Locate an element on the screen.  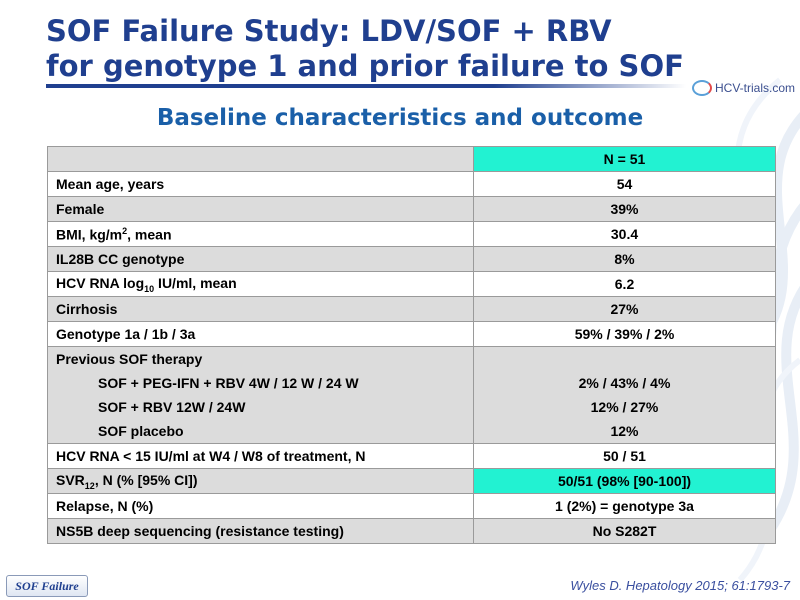
slide-subtitle: Baseline characteristics and outcome is located at coordinates (400, 118).